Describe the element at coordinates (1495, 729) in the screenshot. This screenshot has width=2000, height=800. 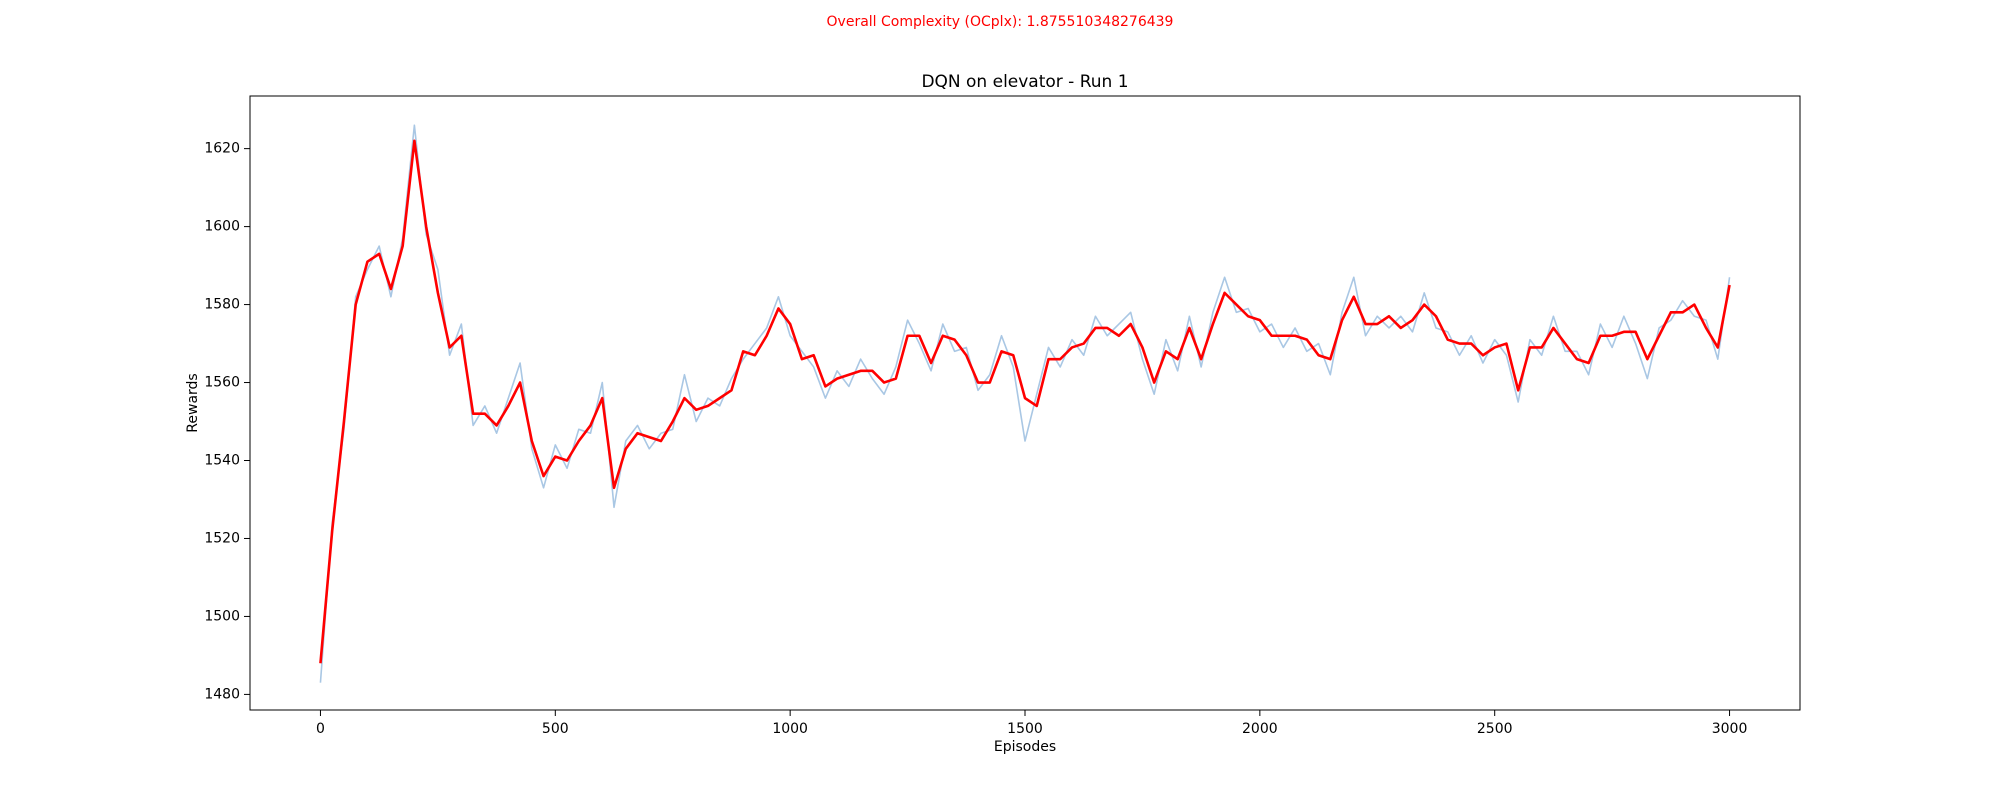
I see `x-tick-label: 2500` at that location.